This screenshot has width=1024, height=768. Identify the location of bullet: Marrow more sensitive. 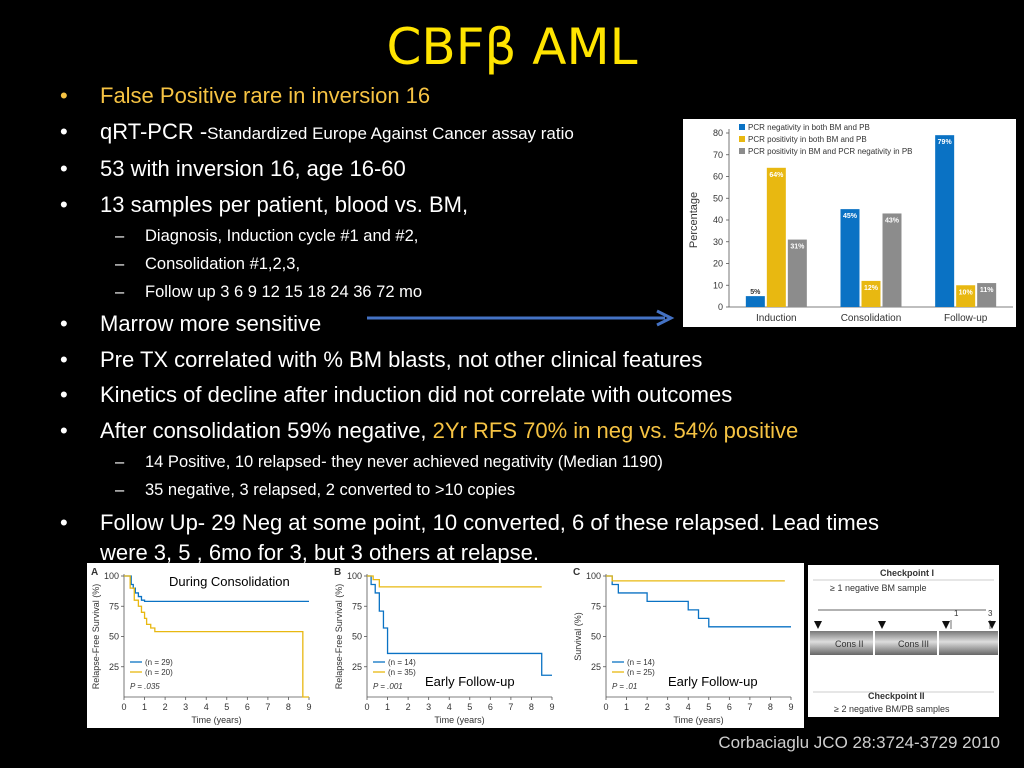
(510, 324).